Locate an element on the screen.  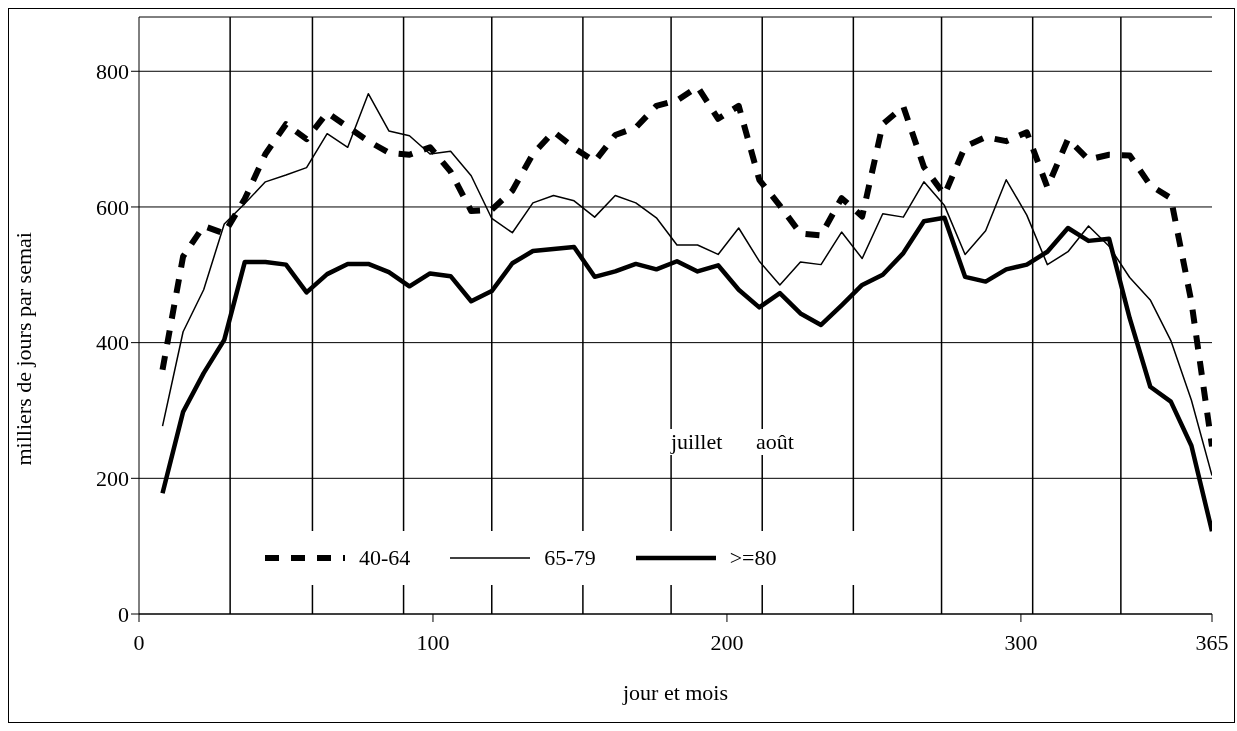
annotation: août is located at coordinates (775, 442).